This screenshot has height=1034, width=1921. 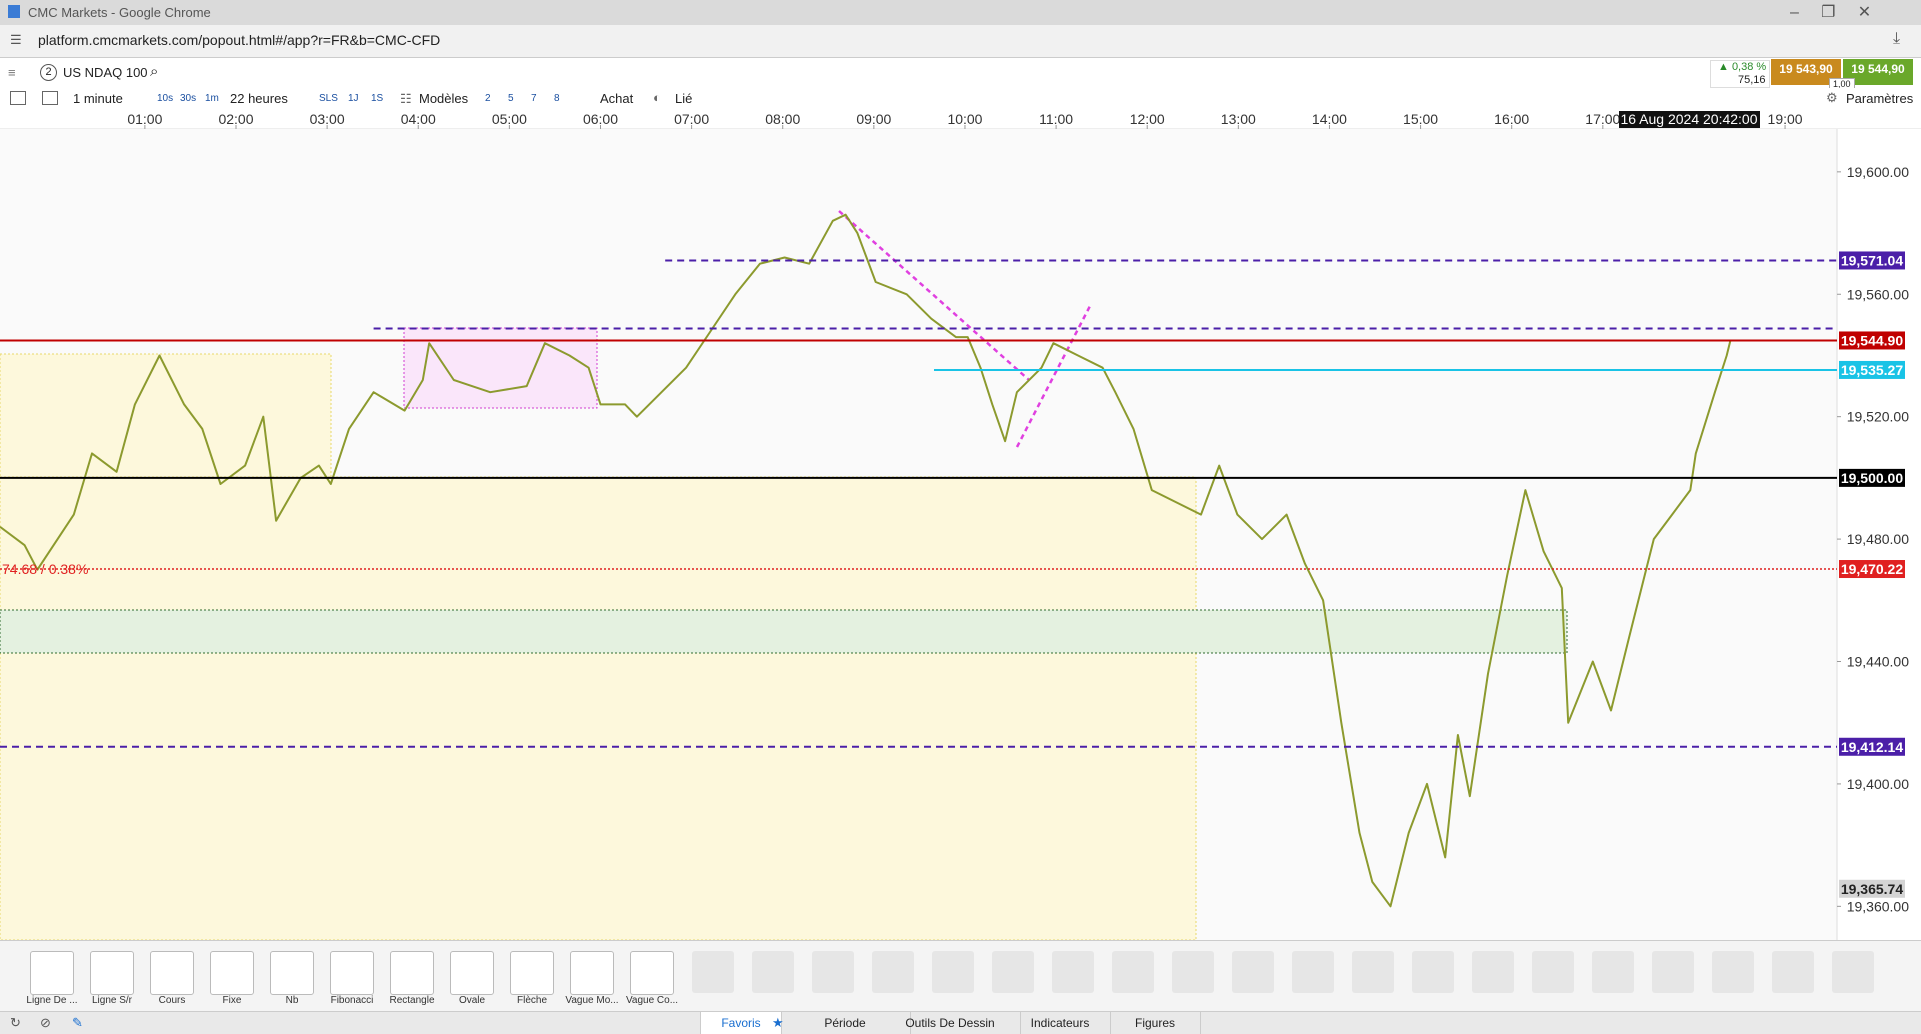 I want to click on preset: 1m, so click(x=212, y=98).